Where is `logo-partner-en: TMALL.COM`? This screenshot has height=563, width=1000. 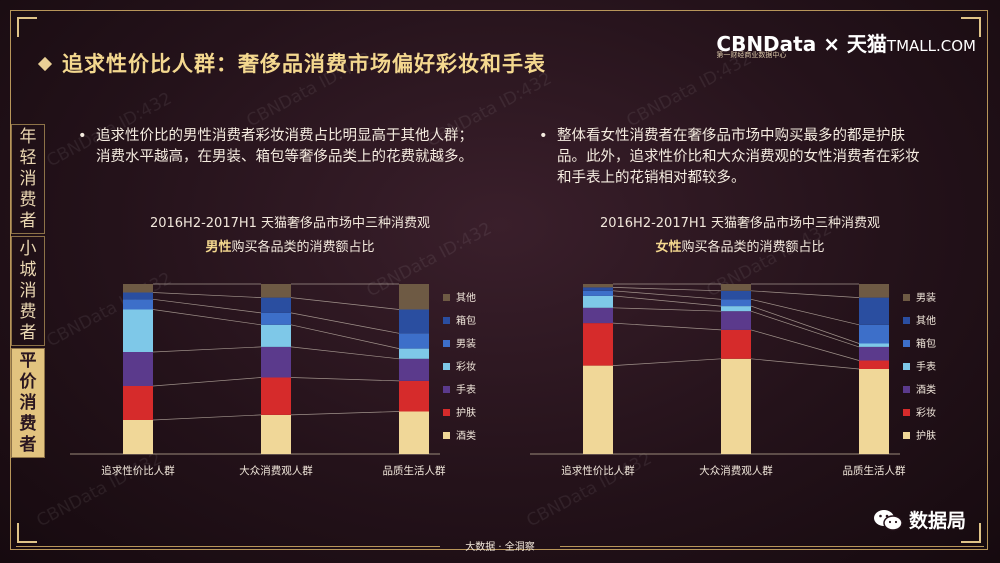
logo-partner-en: TMALL.COM is located at coordinates (931, 46).